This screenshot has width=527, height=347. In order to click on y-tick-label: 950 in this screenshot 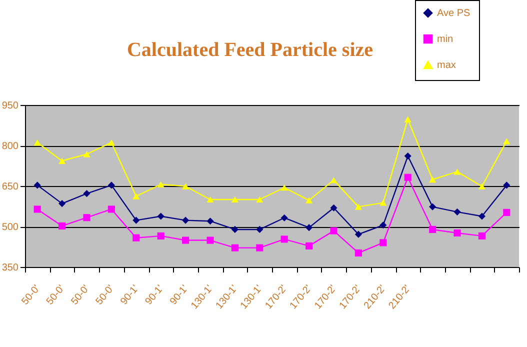, I will do `click(10, 106)`.